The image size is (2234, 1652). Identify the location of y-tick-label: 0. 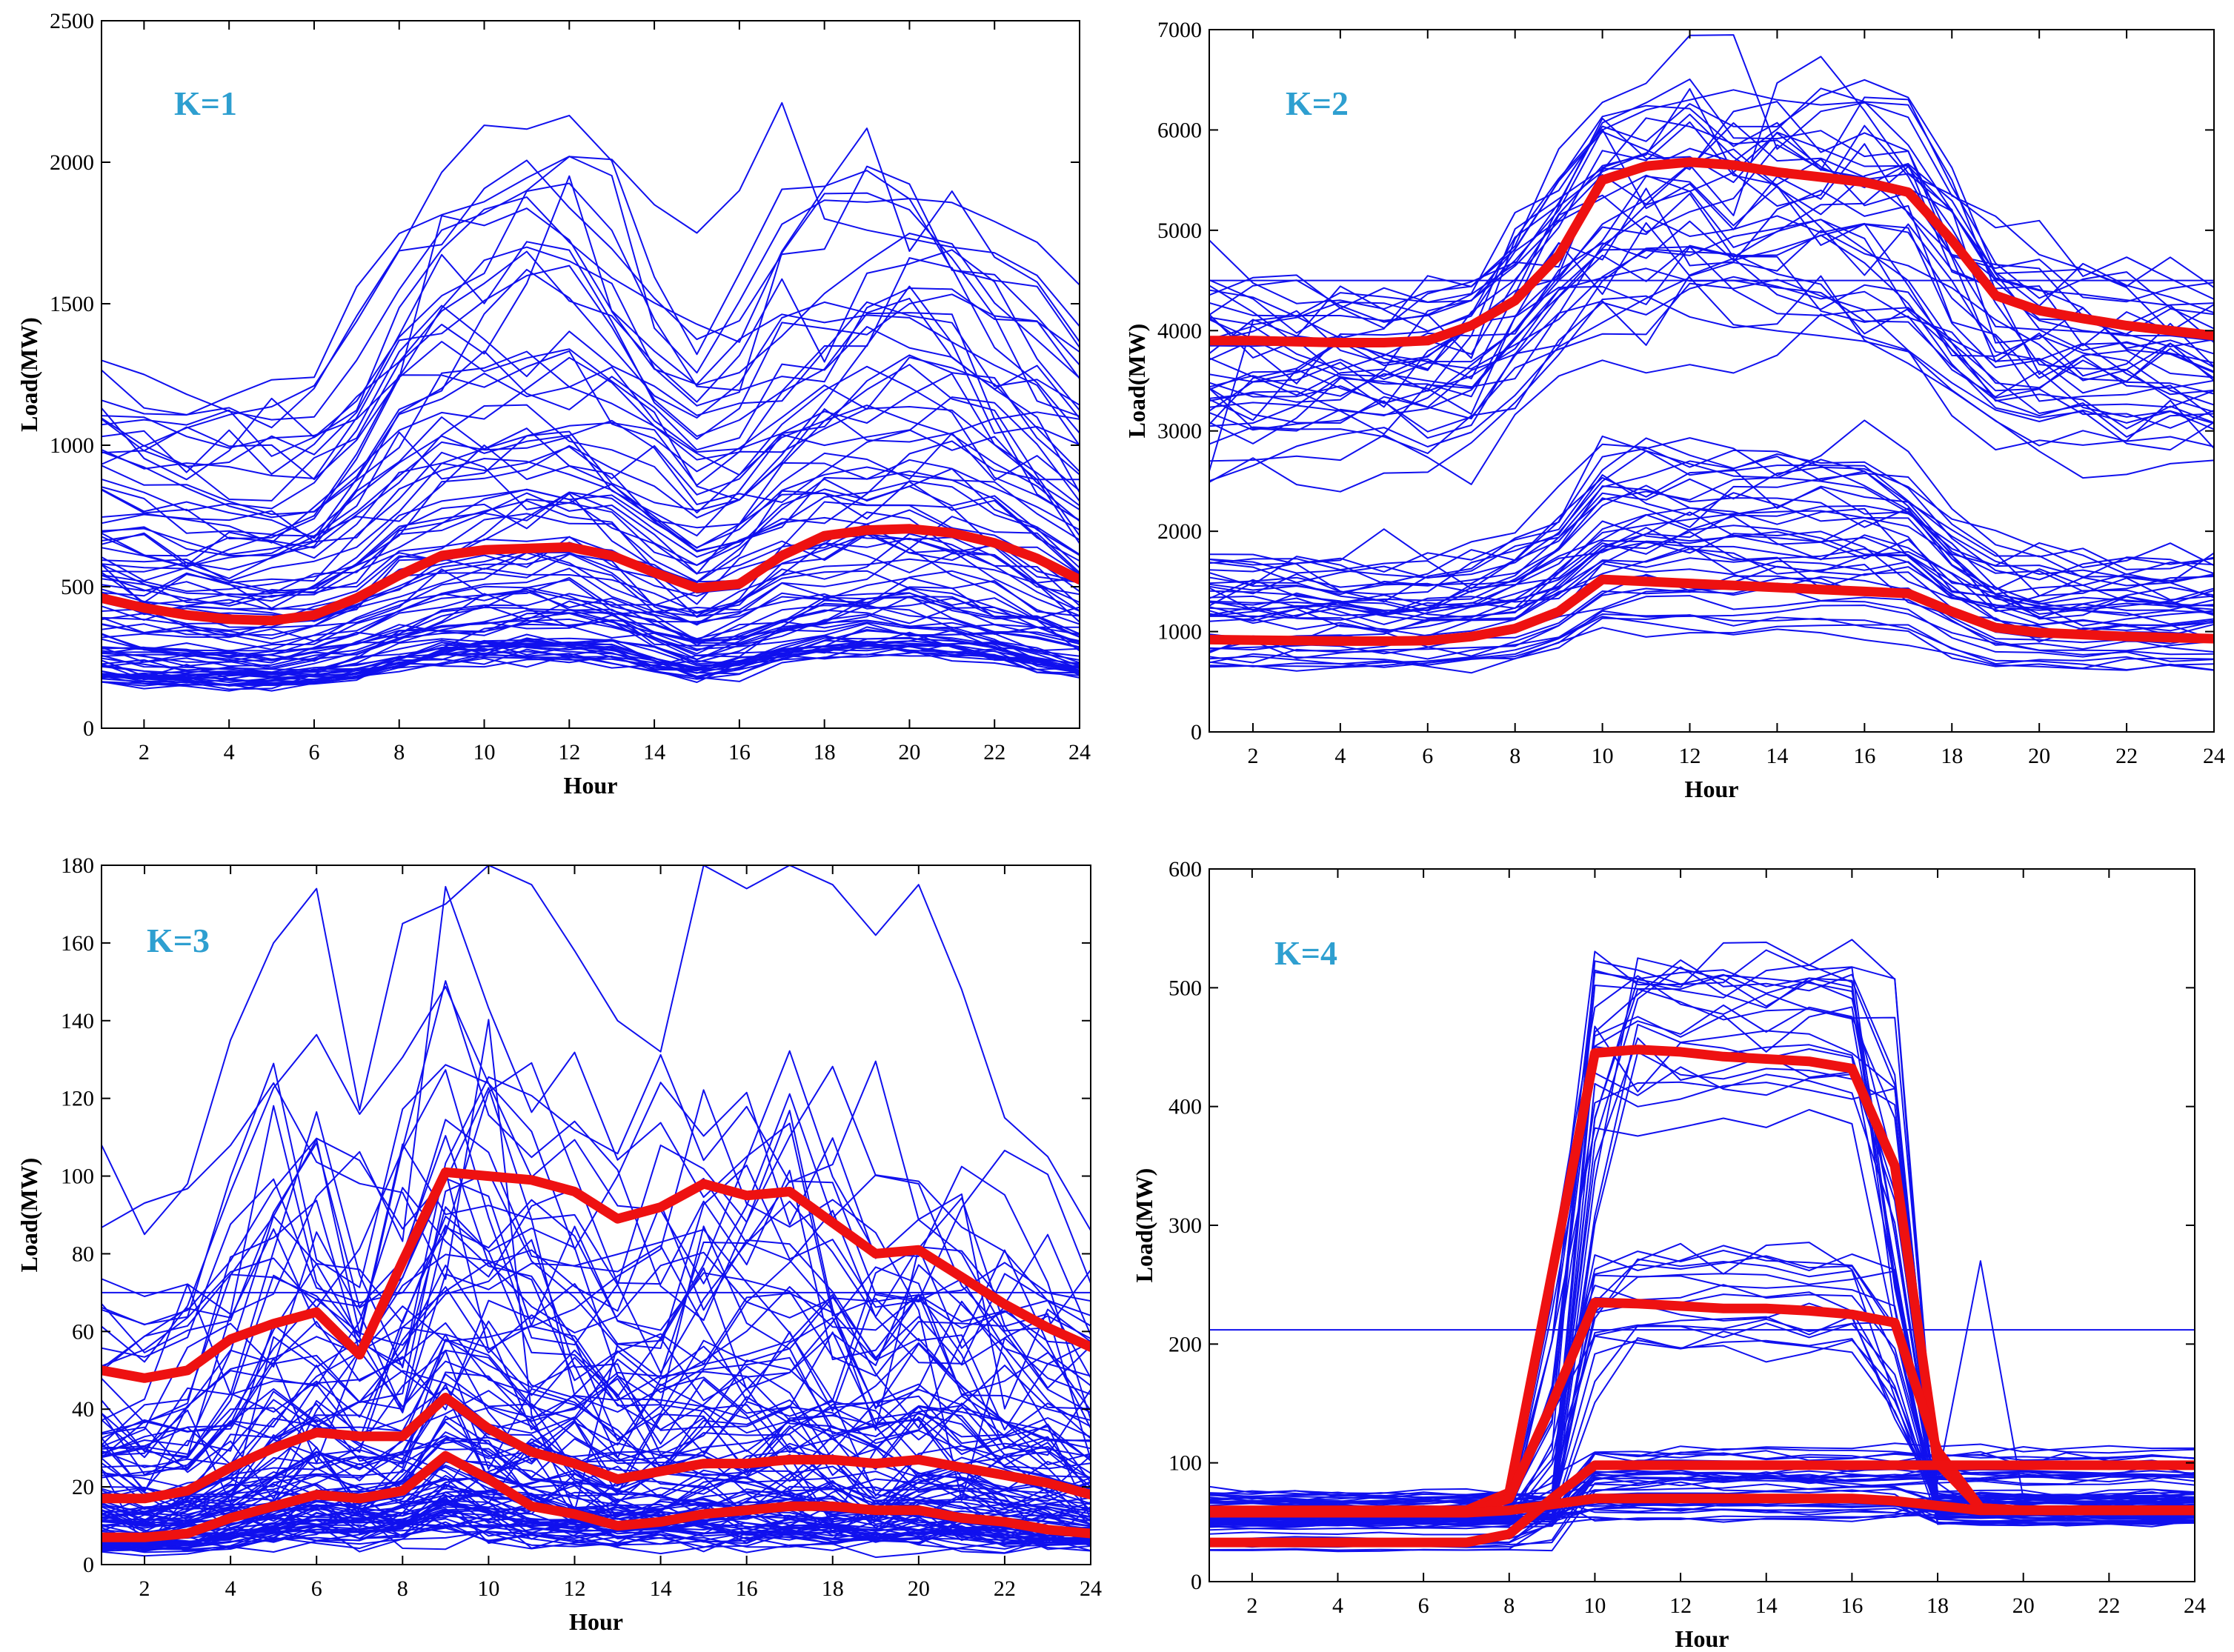
(88, 1565).